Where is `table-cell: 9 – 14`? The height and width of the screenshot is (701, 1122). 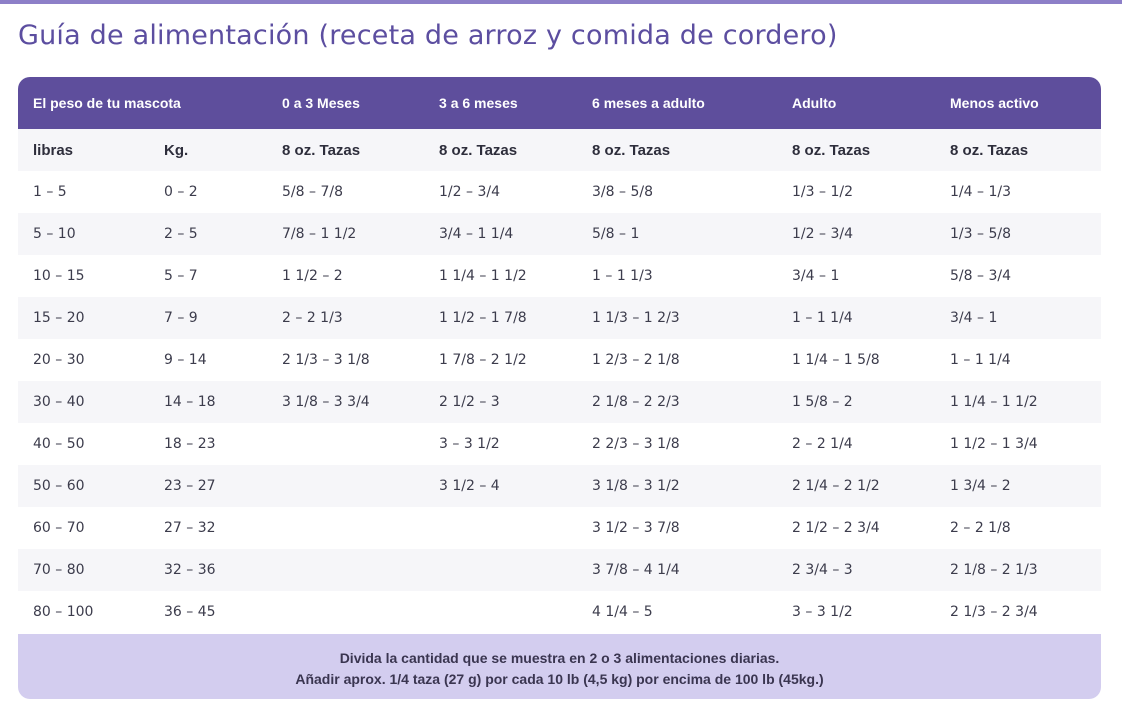 table-cell: 9 – 14 is located at coordinates (208, 360).